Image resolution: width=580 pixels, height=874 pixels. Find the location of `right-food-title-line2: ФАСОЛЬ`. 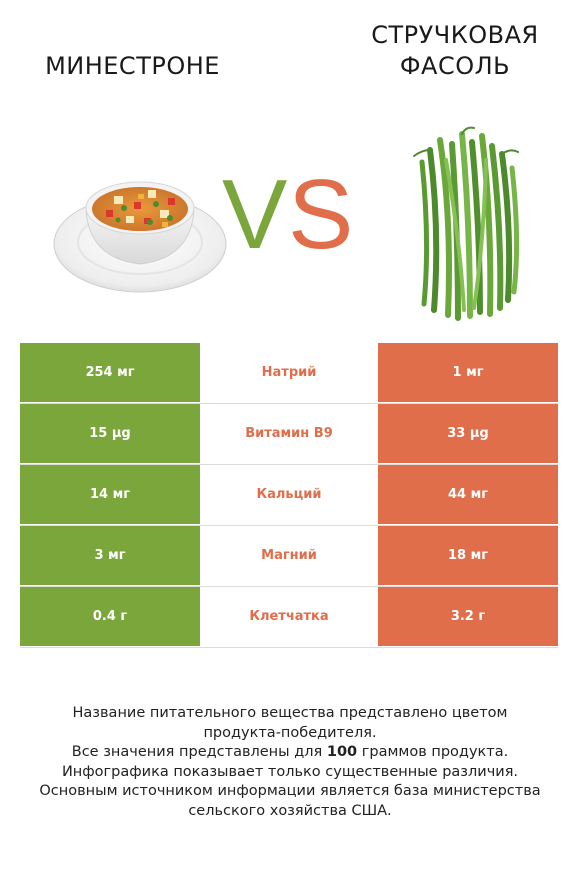

right-food-title-line2: ФАСОЛЬ is located at coordinates (455, 66).